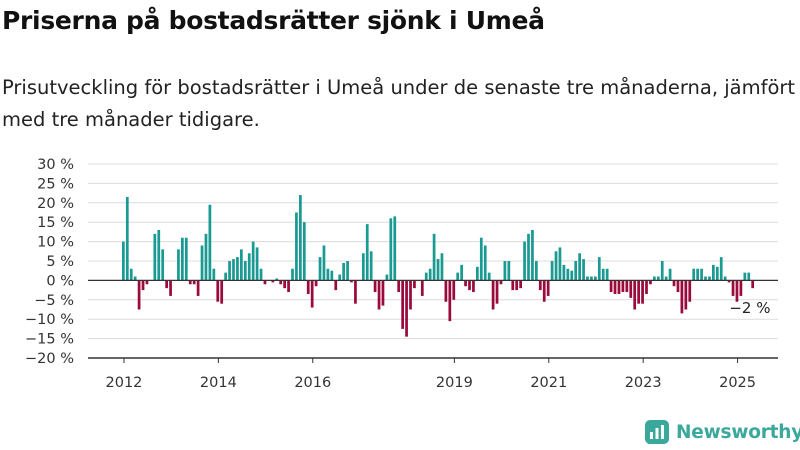 The image size is (800, 450). I want to click on y-tick-label: 25 %, so click(55, 184).